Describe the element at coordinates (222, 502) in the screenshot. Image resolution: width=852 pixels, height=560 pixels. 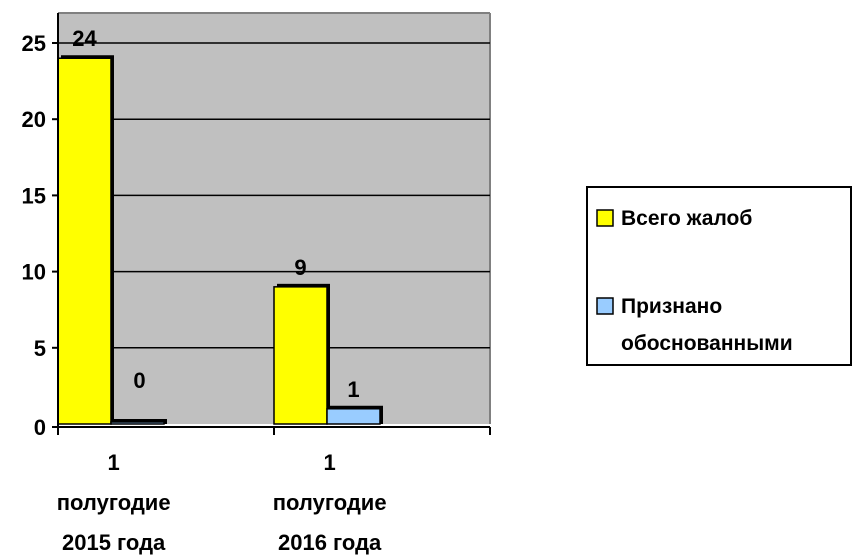
I see `category-labels: 1 полугодие 2015 года 1 полугодие 2016 года` at that location.